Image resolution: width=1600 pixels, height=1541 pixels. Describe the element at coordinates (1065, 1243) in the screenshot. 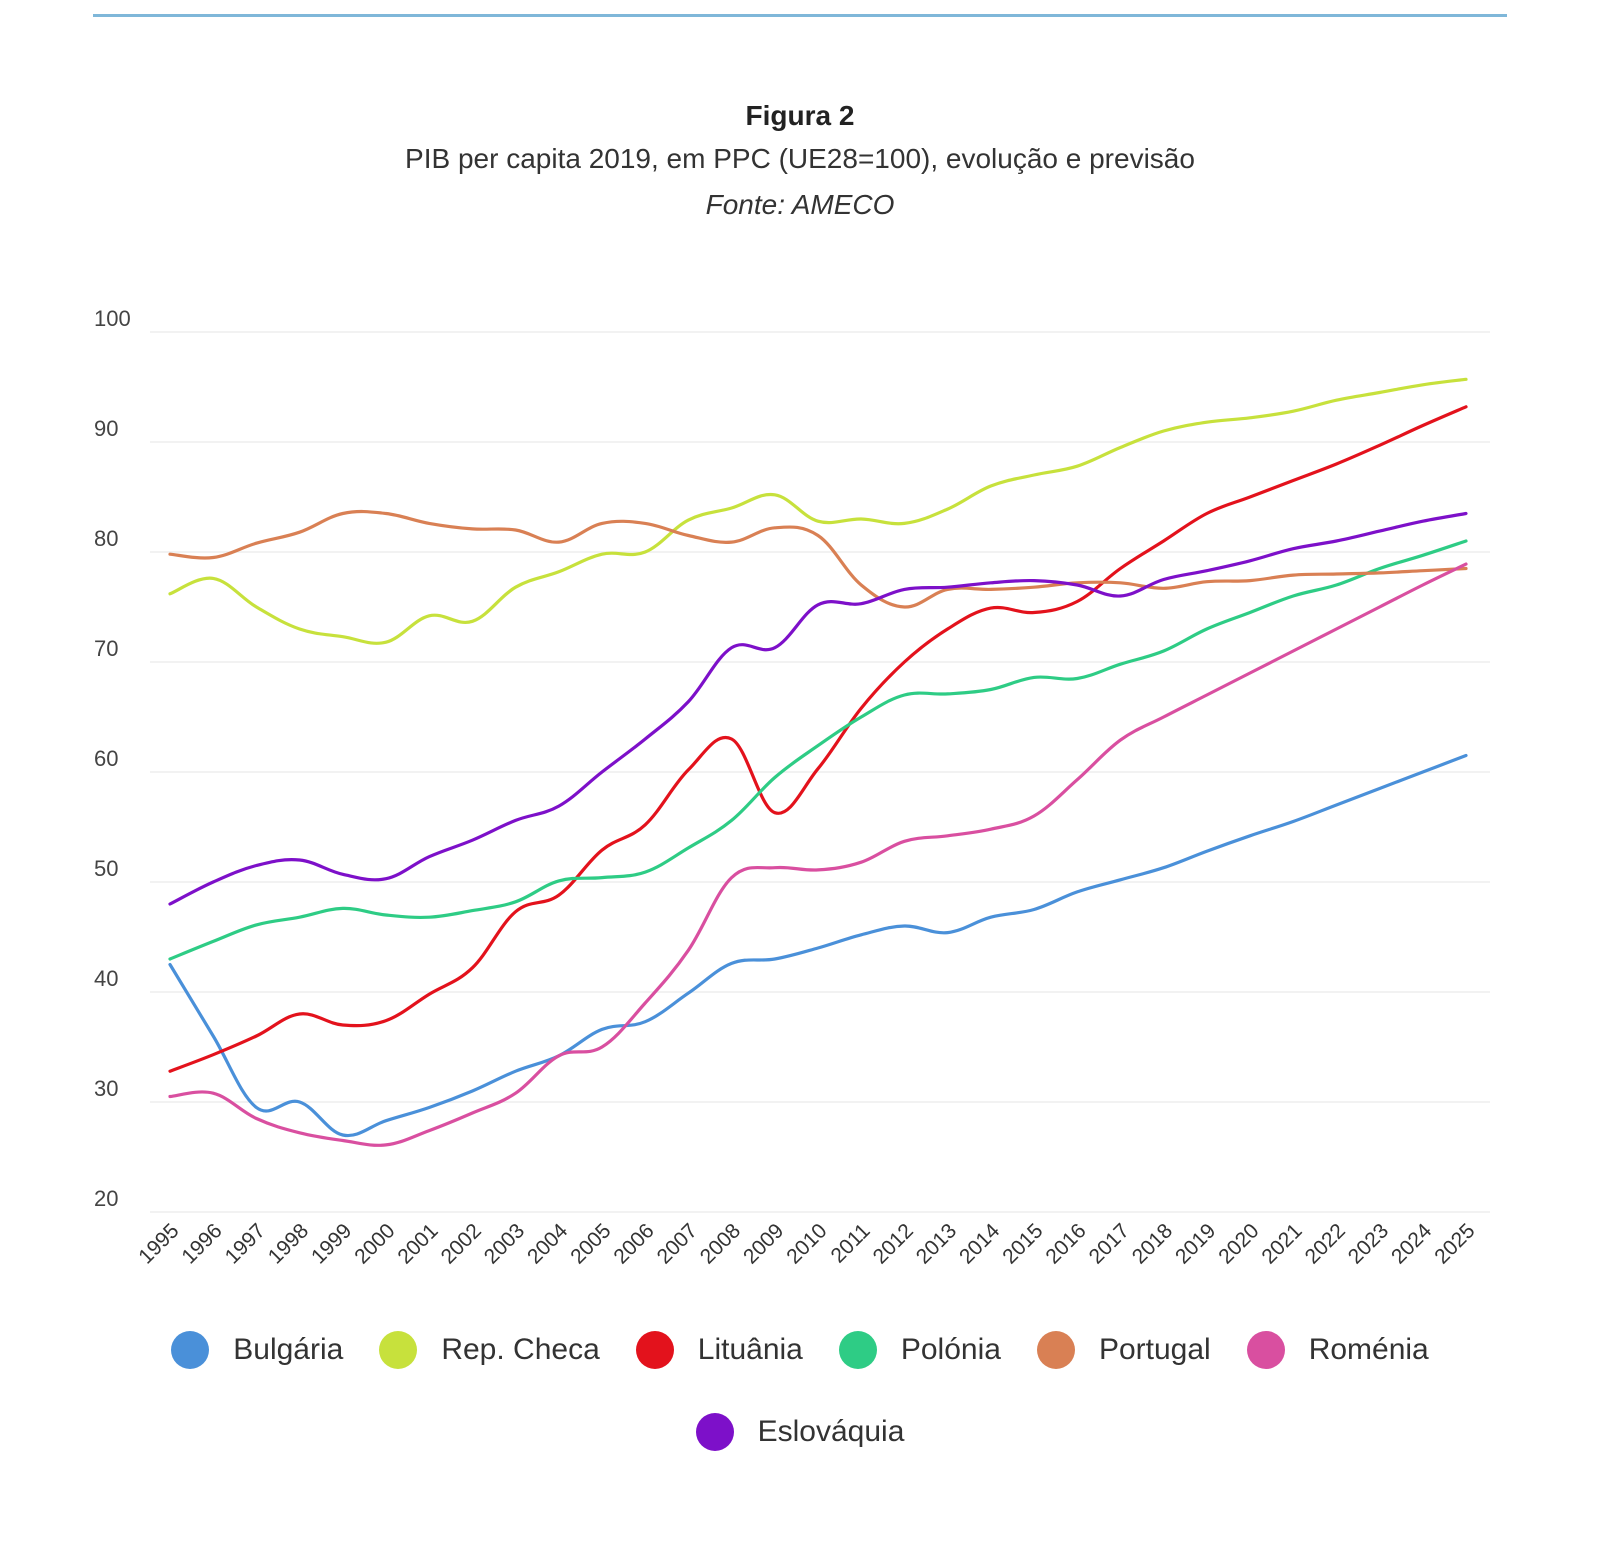

I see `x-tick-label: 2016` at that location.